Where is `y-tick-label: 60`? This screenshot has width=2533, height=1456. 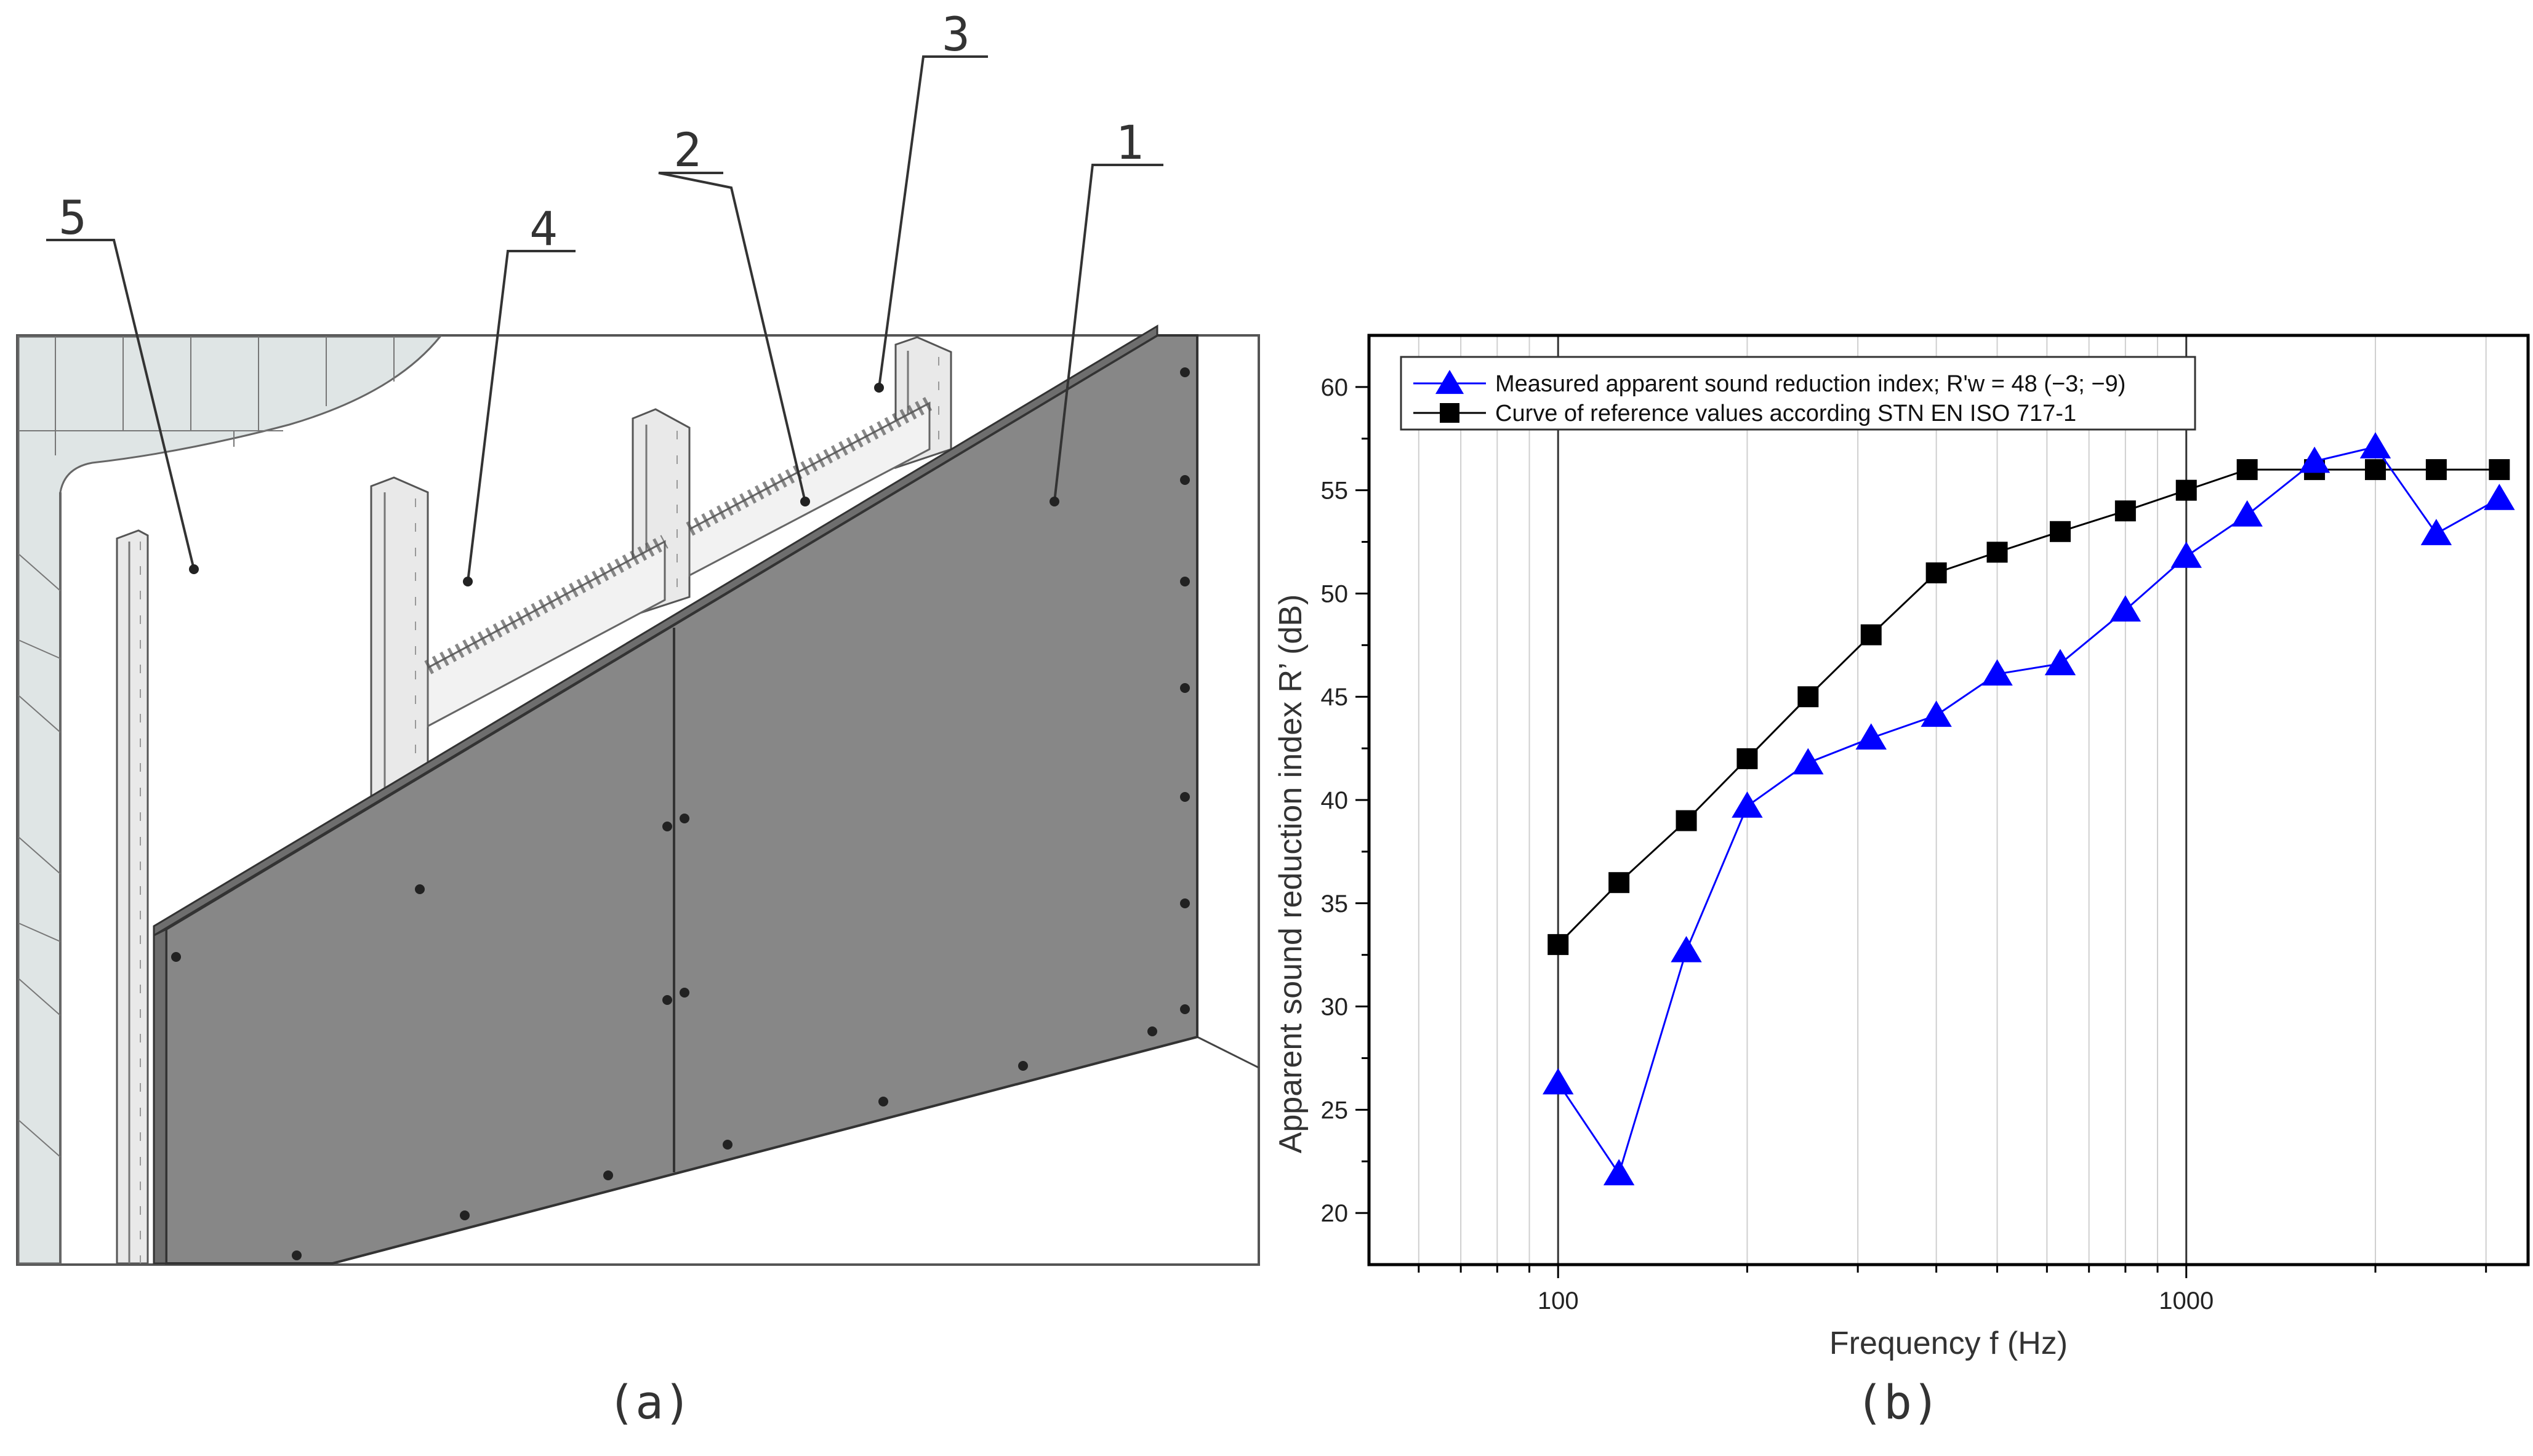 y-tick-label: 60 is located at coordinates (1335, 387).